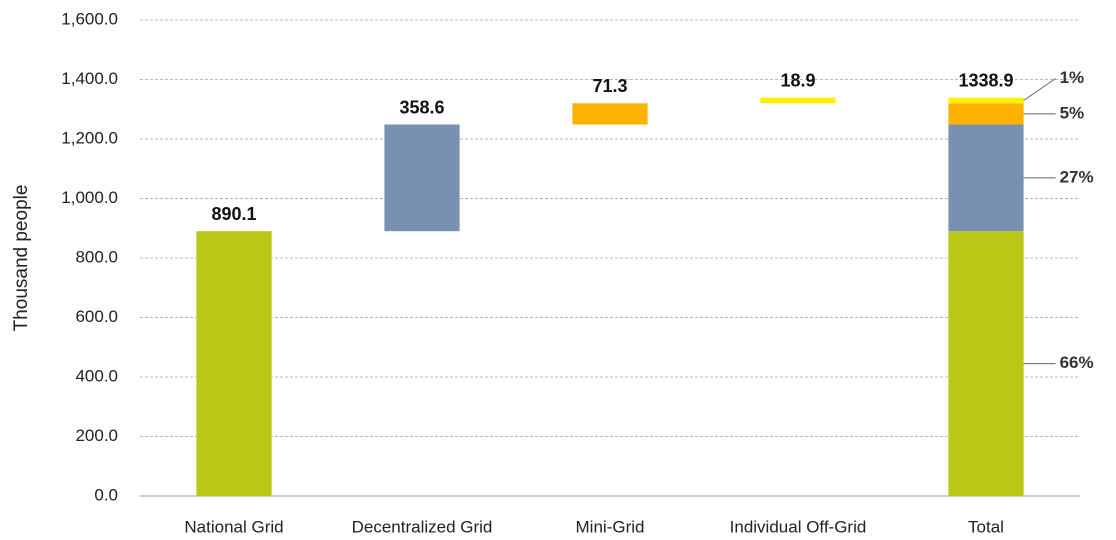 This screenshot has height=540, width=1116. Describe the element at coordinates (1039, 89) in the screenshot. I see `leader-line` at that location.